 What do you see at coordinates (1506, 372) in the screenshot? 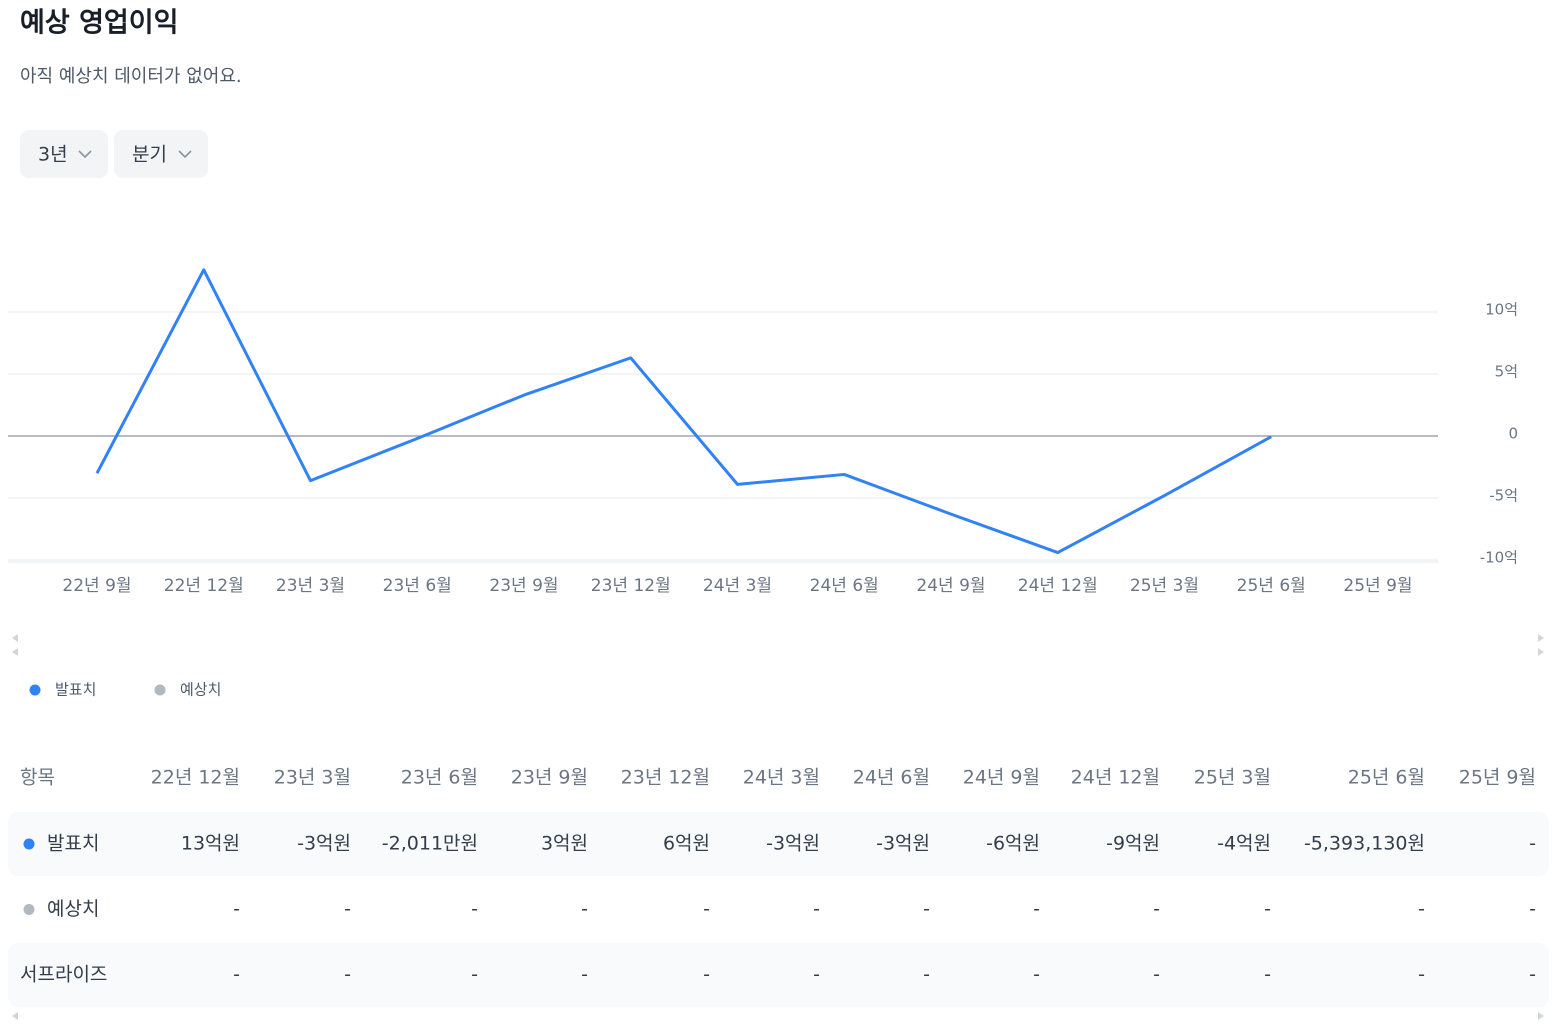
I see `y-tick-label: 5억` at bounding box center [1506, 372].